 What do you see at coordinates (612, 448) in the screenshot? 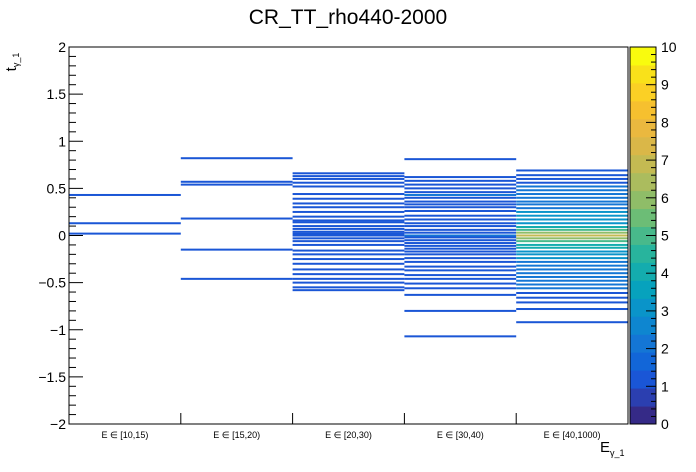
I see `x-axis-label: Eγ_1` at bounding box center [612, 448].